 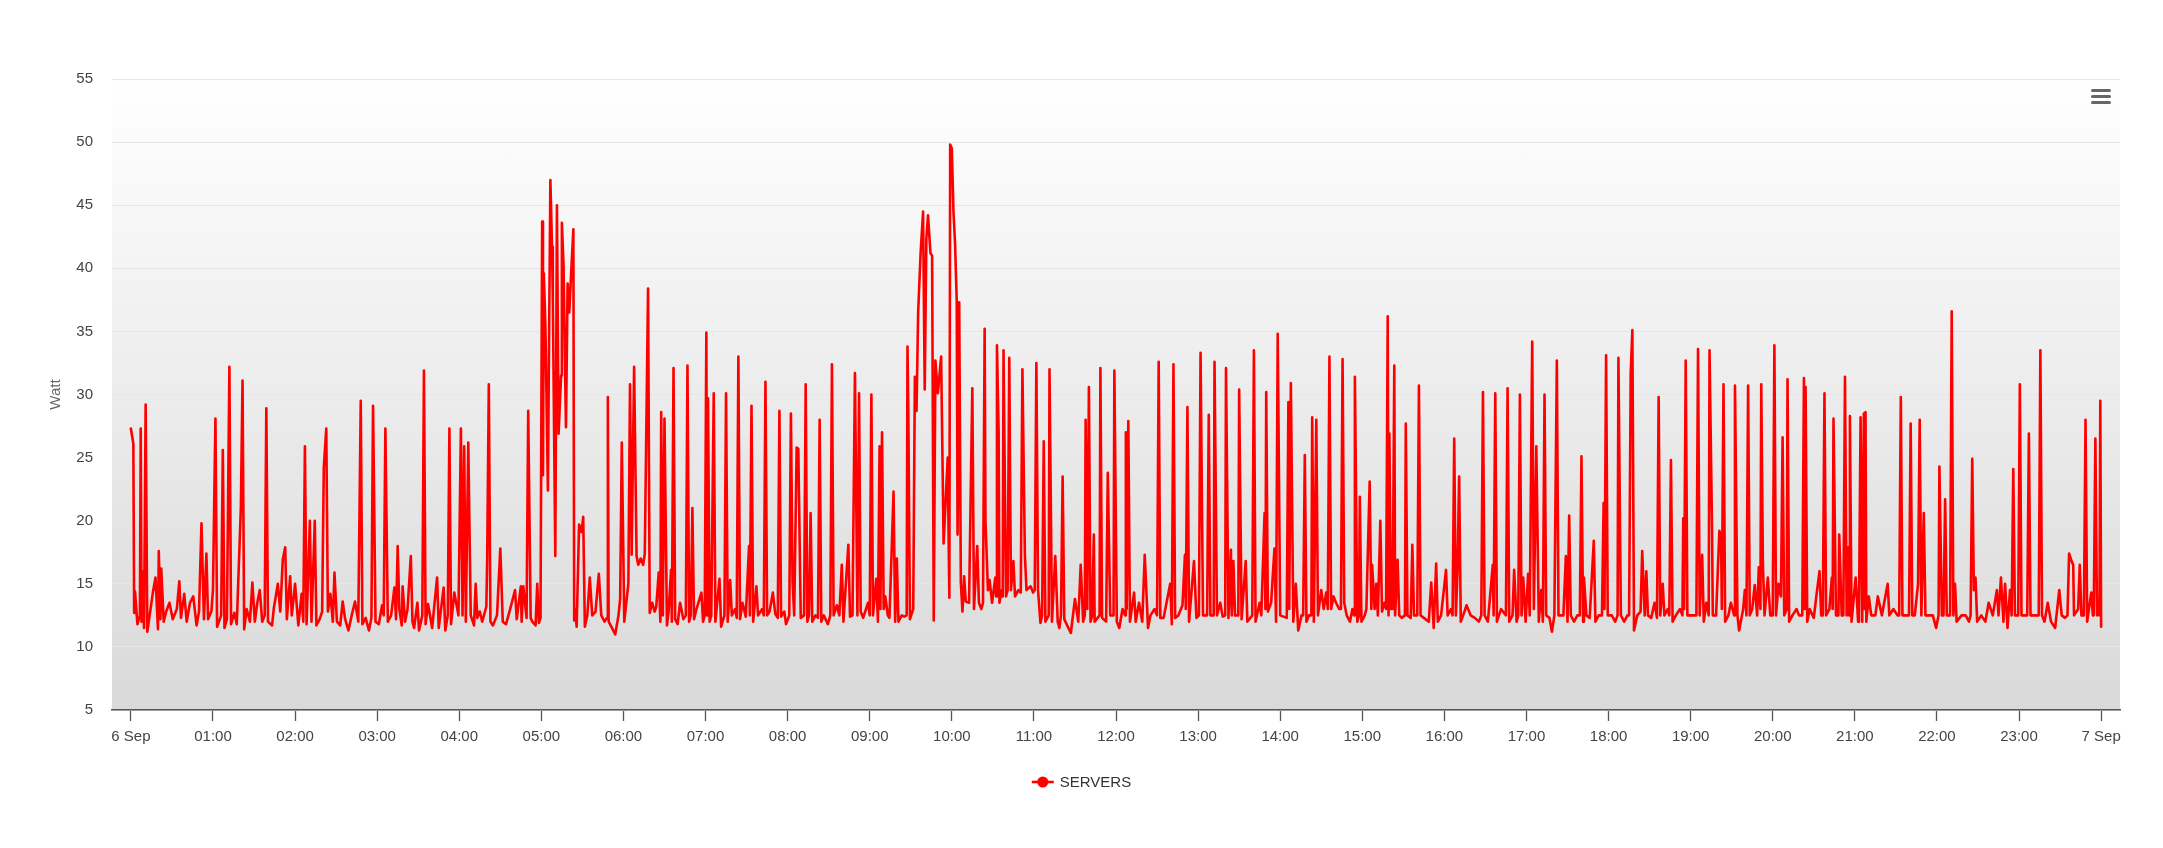 What do you see at coordinates (459, 736) in the screenshot?
I see `x-tick-label: 04:00` at bounding box center [459, 736].